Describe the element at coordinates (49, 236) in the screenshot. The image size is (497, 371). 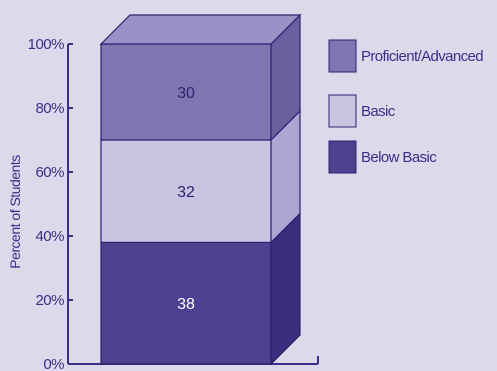
I see `y-tick-label: 40%` at that location.